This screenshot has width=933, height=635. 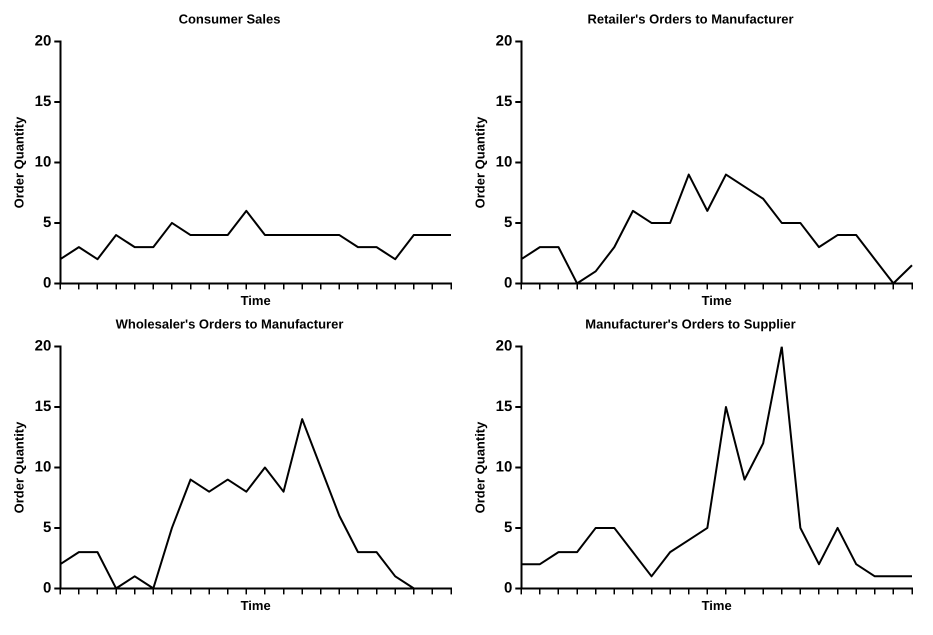 What do you see at coordinates (690, 18) in the screenshot?
I see `chart-title: Retailer's Orders to Manufacturer` at bounding box center [690, 18].